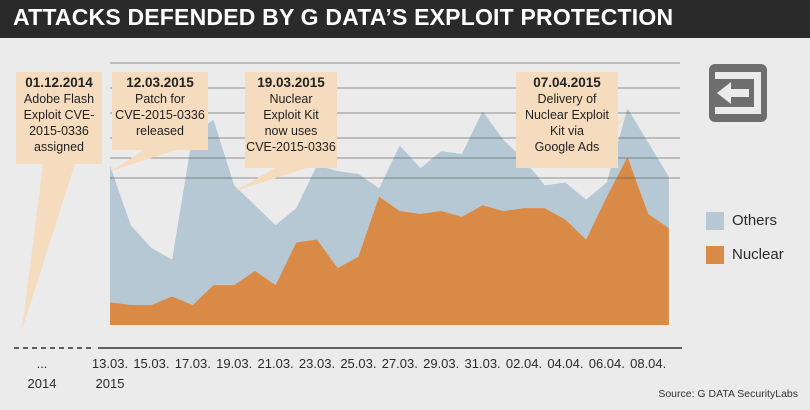 This screenshot has width=810, height=410. I want to click on g-data-logo-icon, so click(738, 93).